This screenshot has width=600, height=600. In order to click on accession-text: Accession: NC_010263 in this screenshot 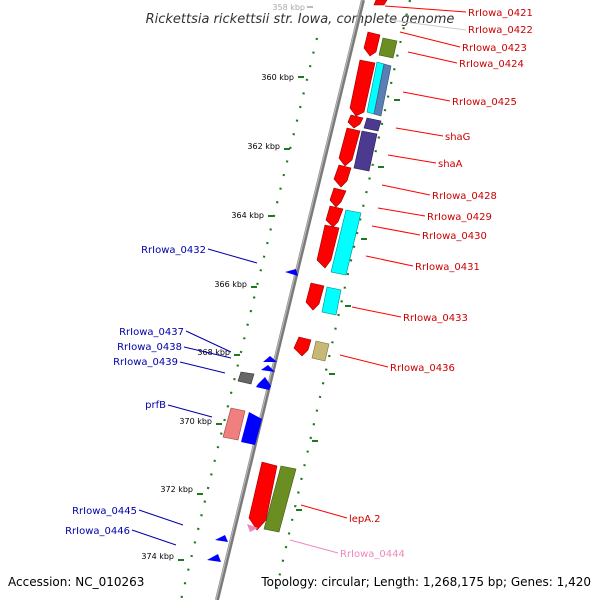, I will do `click(76, 582)`.